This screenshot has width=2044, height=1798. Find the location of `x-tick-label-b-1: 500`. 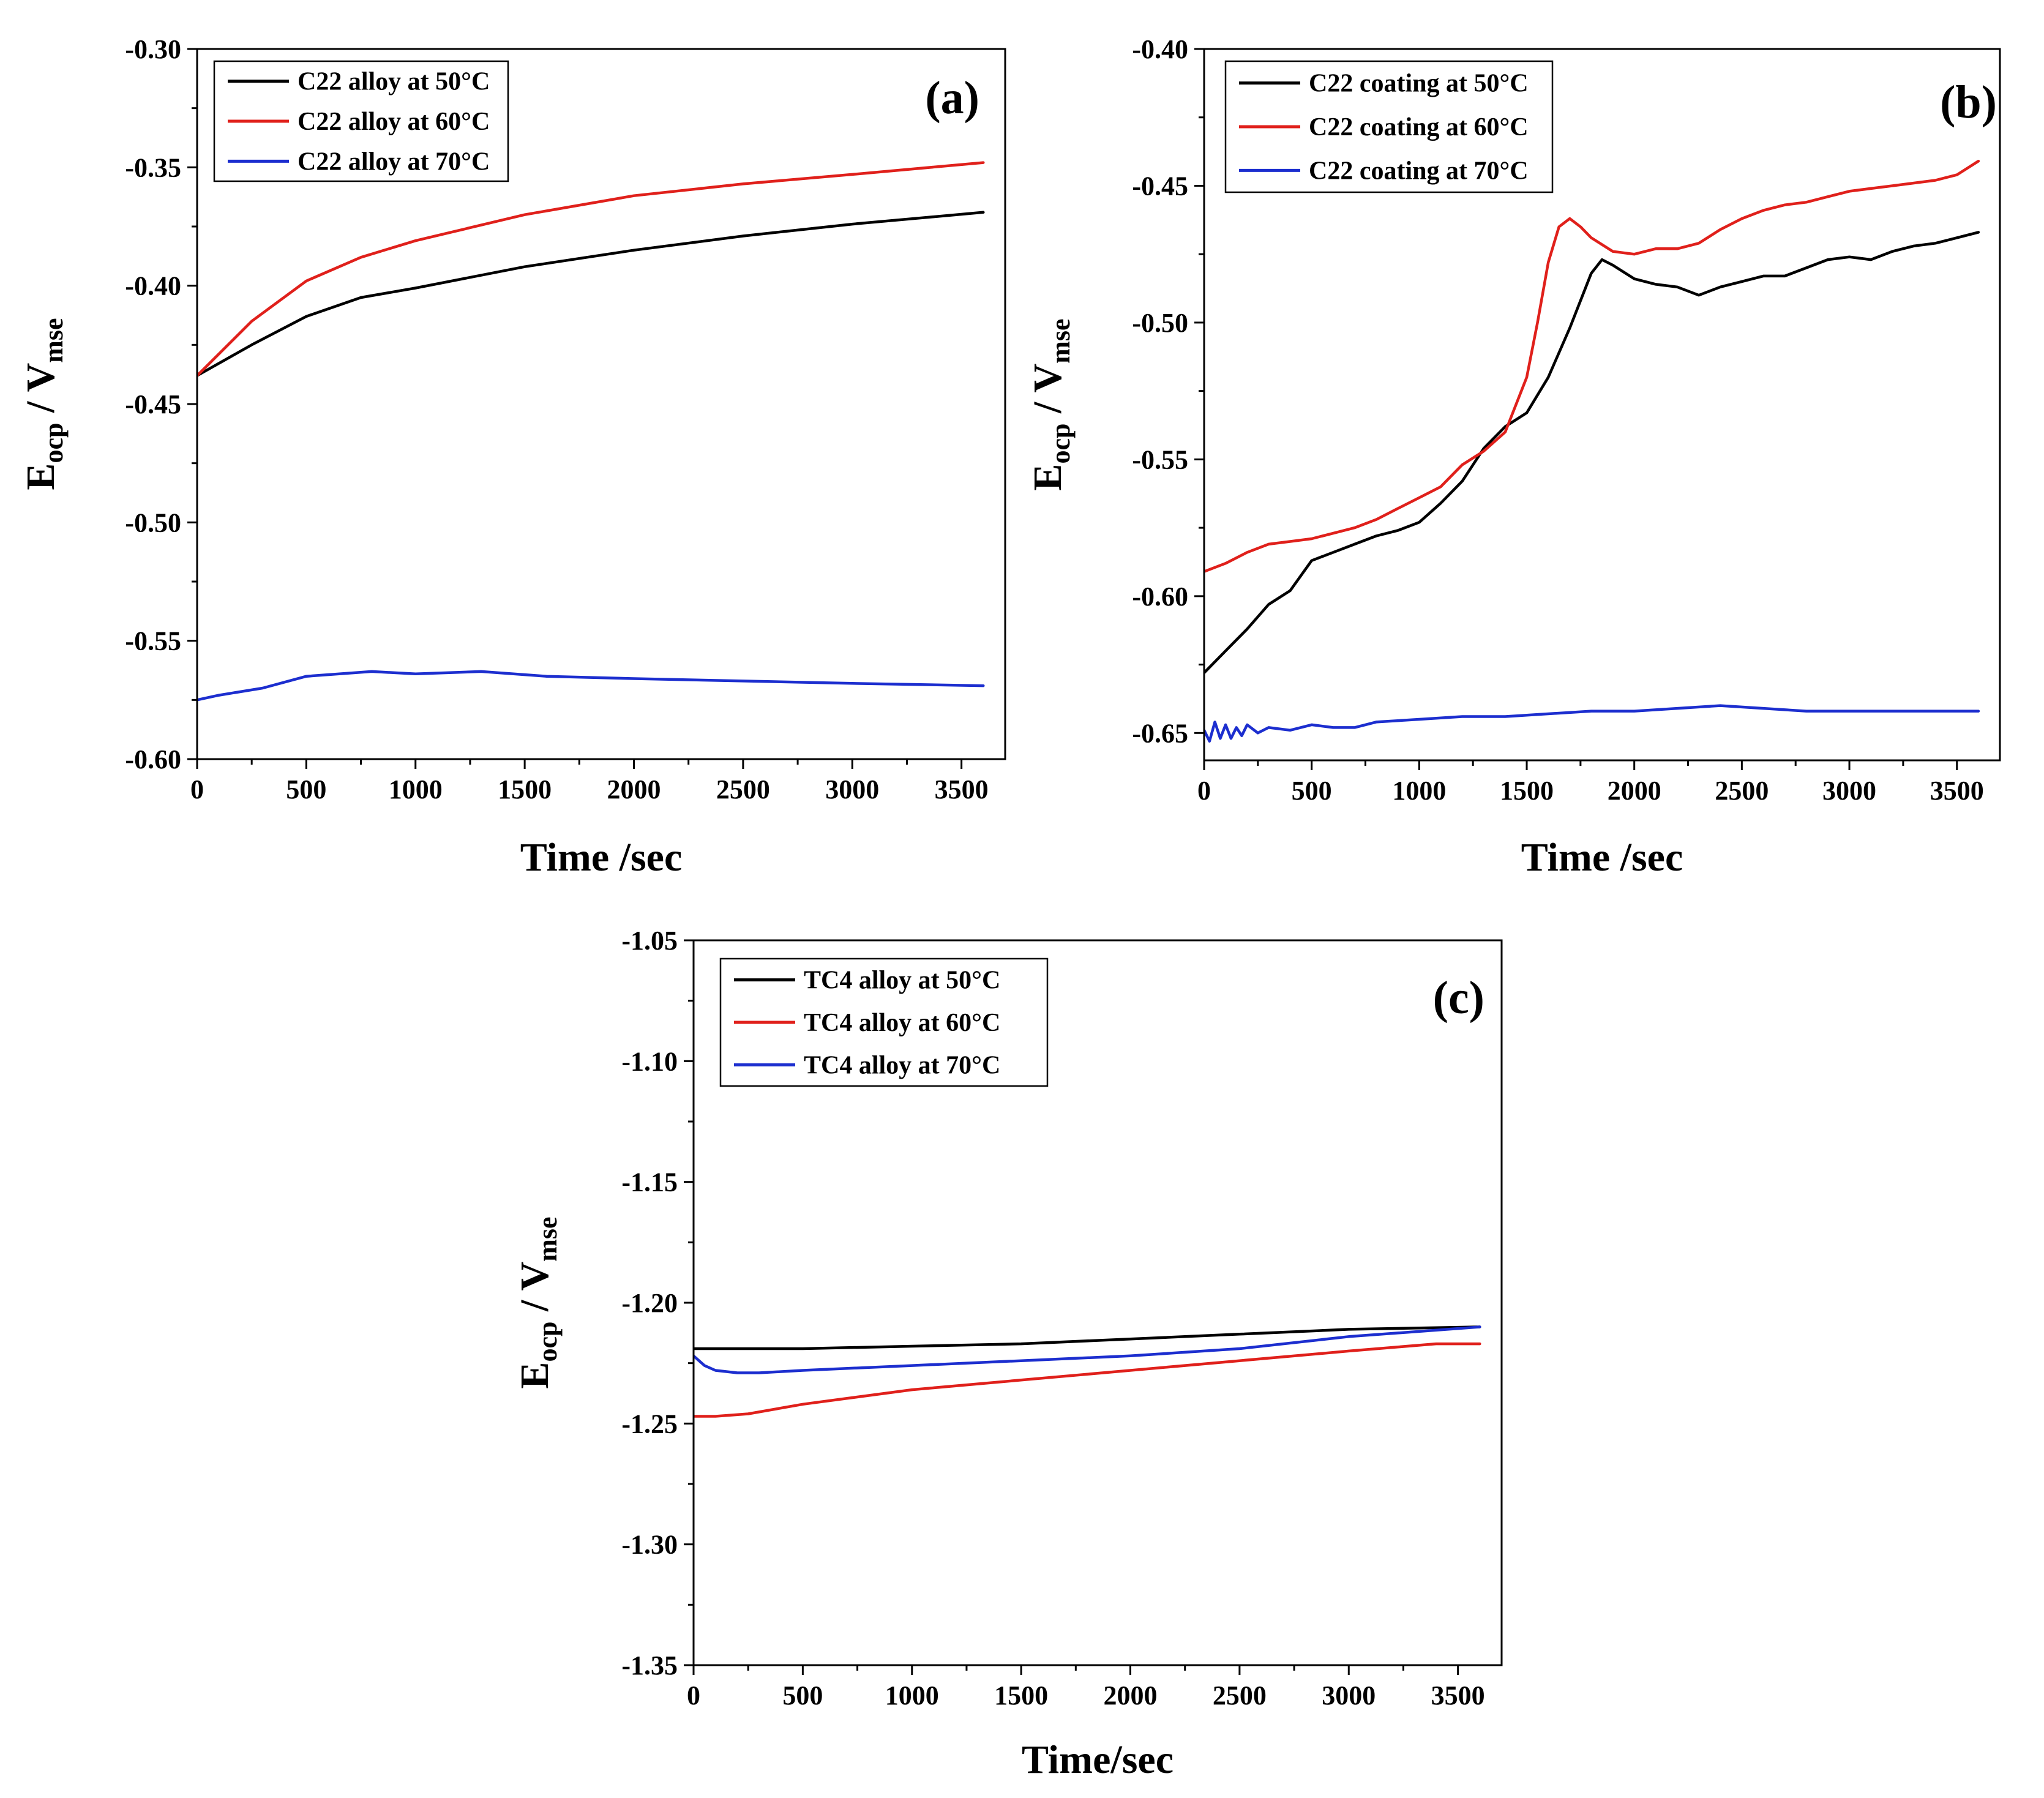

x-tick-label-b-1: 500 is located at coordinates (1312, 791).